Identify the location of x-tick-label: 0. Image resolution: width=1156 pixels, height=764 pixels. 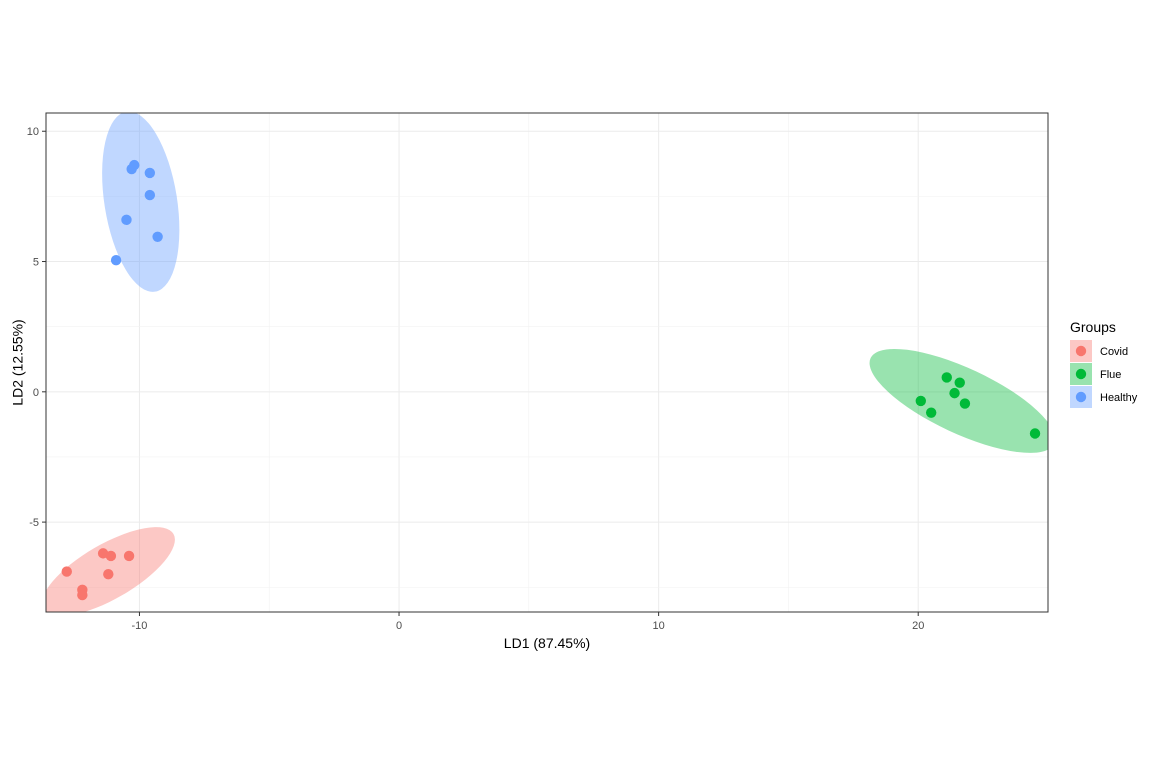
(399, 626).